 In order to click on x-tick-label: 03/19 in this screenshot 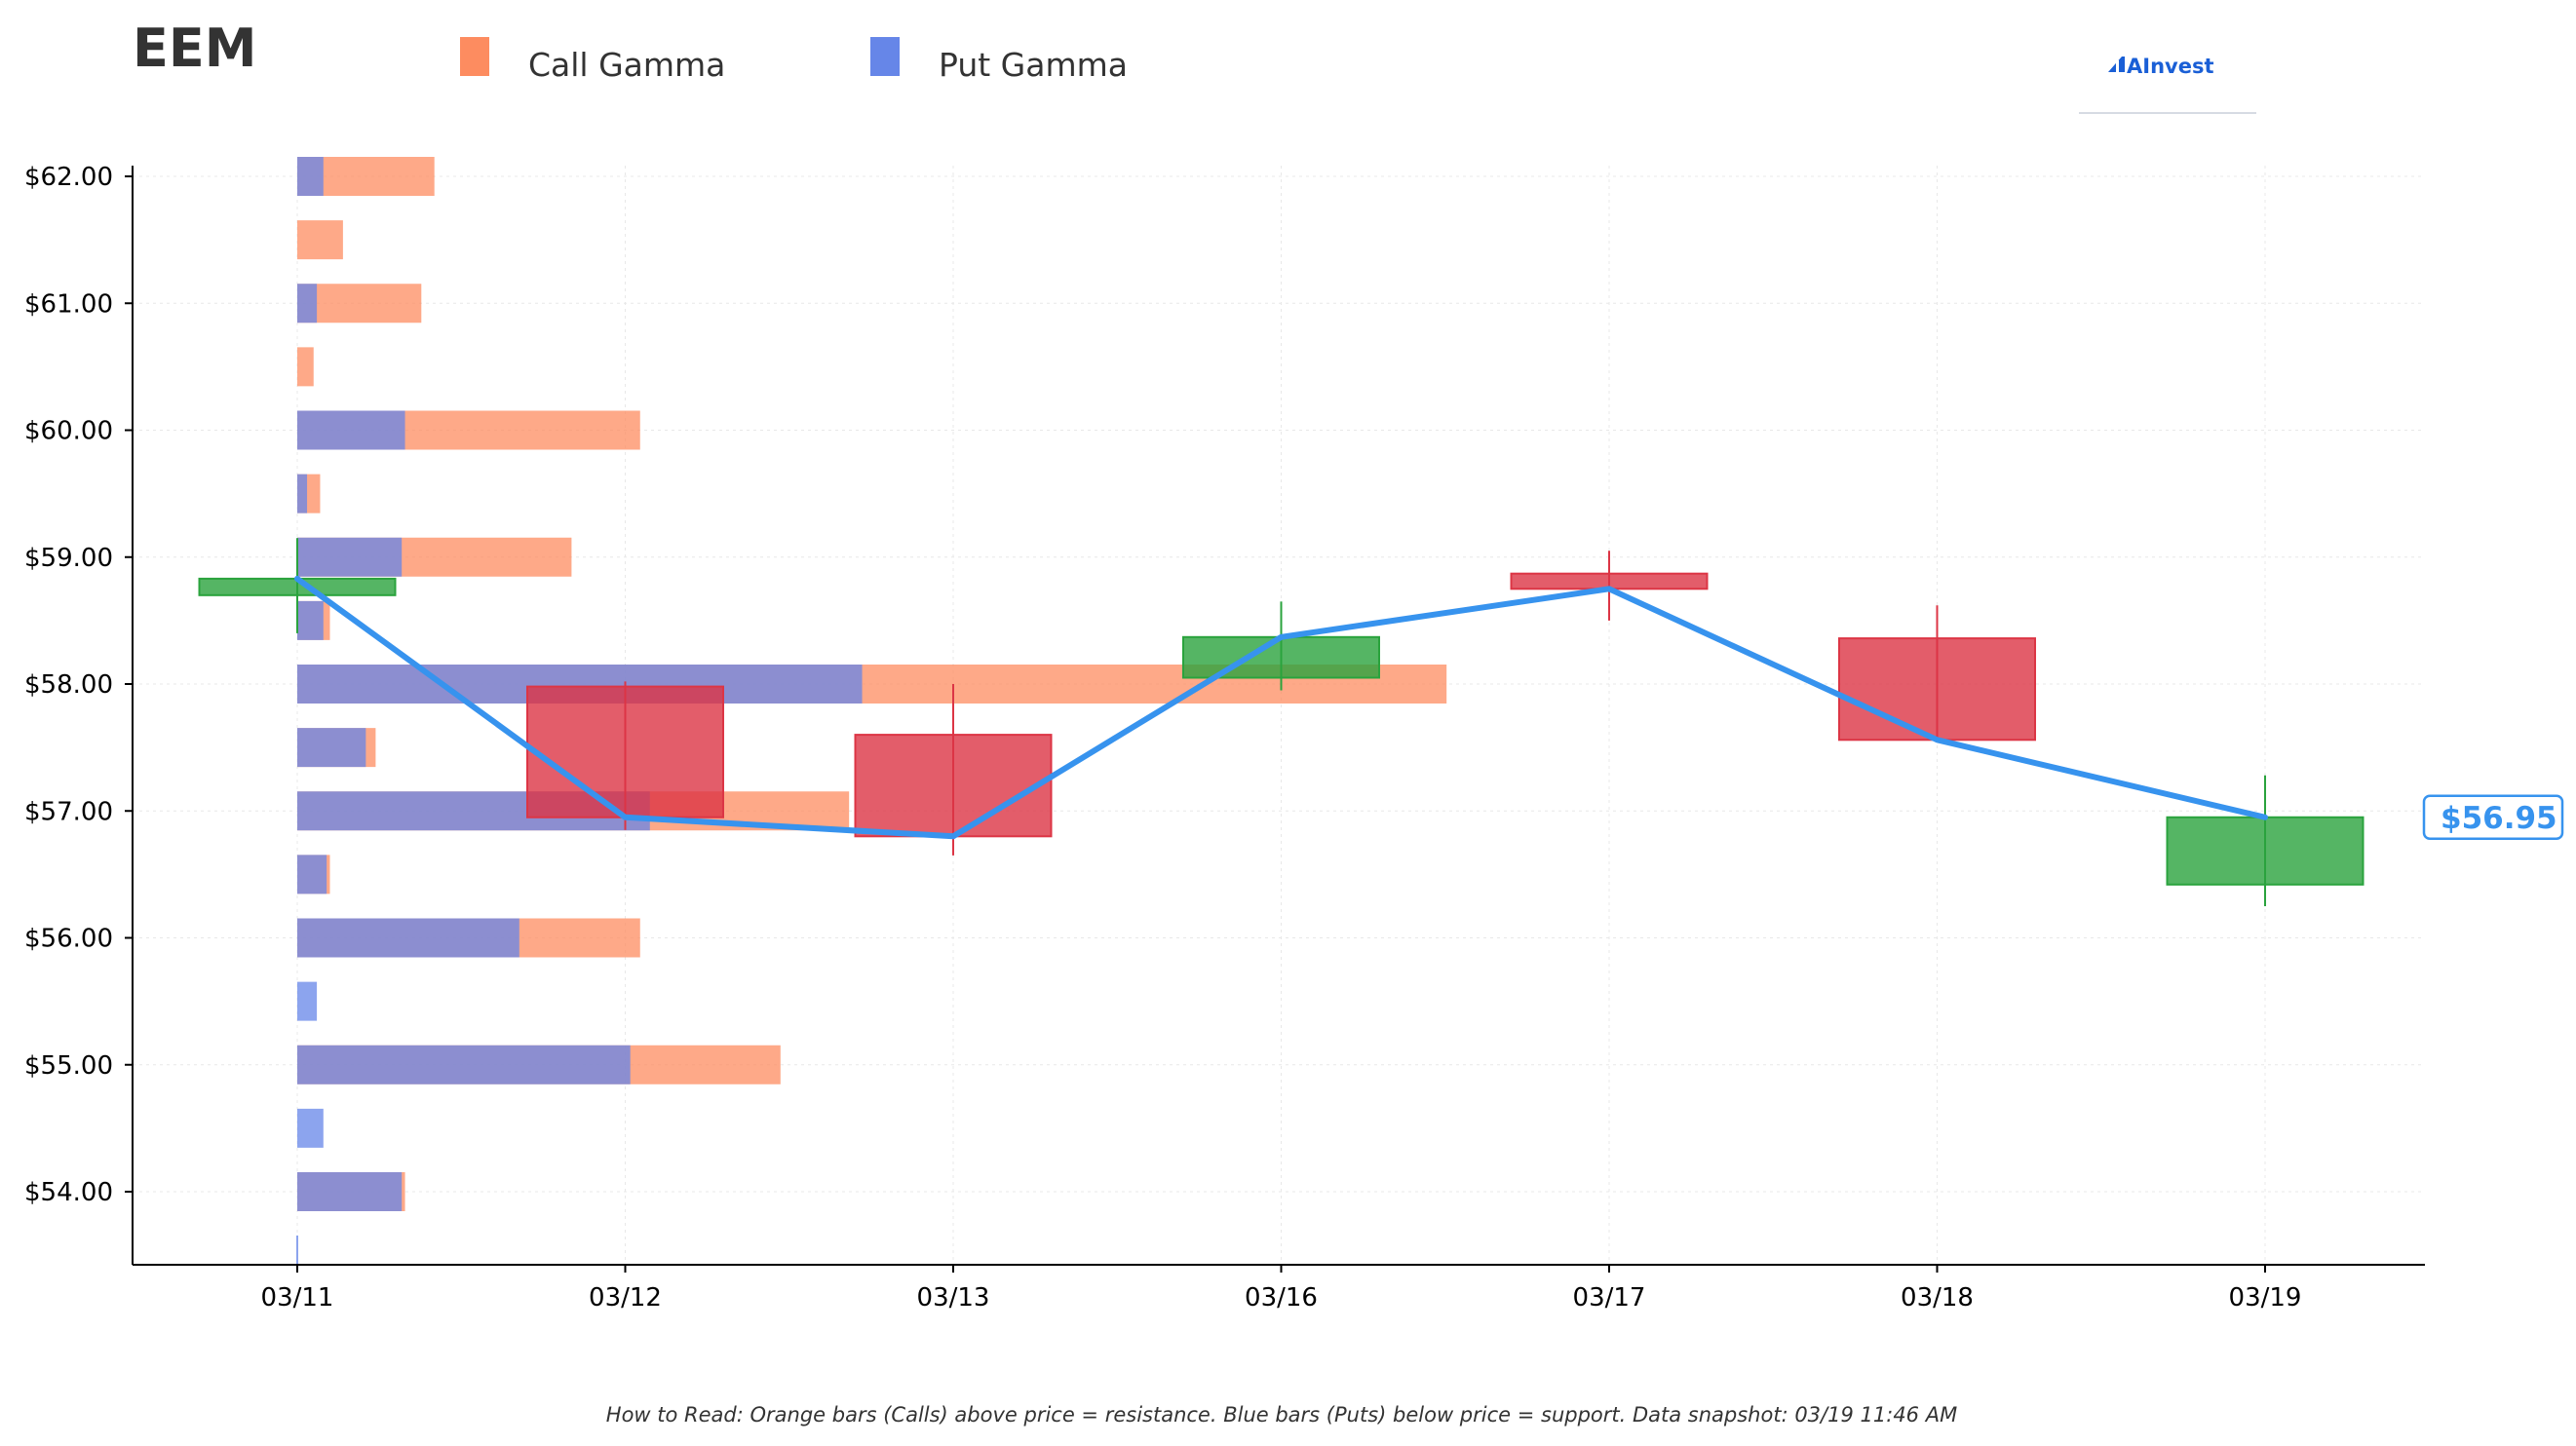, I will do `click(2265, 1298)`.